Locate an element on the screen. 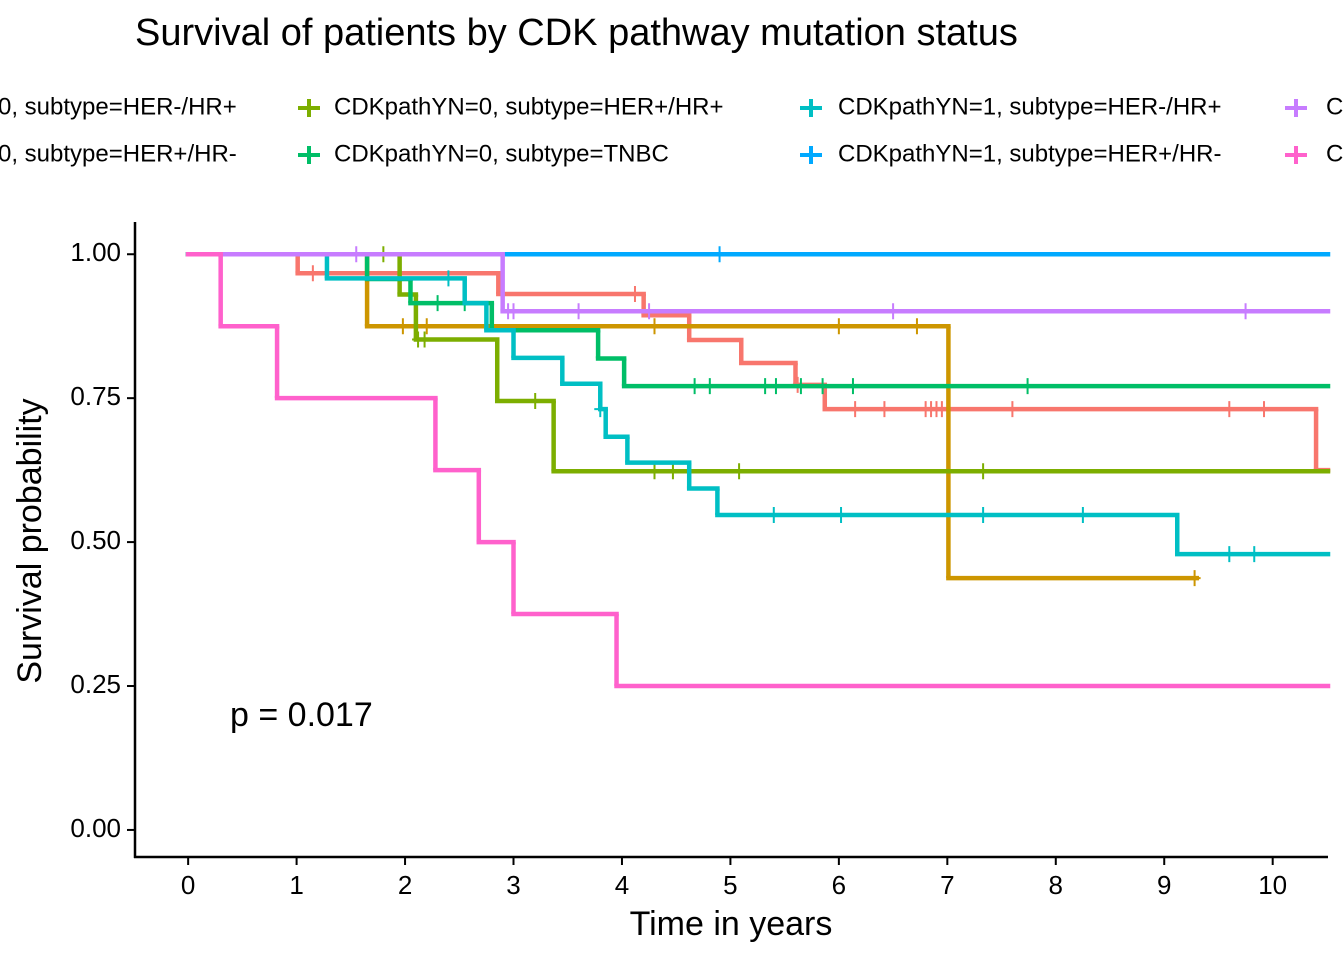  y-tick-label: 0.25 is located at coordinates (95, 684).